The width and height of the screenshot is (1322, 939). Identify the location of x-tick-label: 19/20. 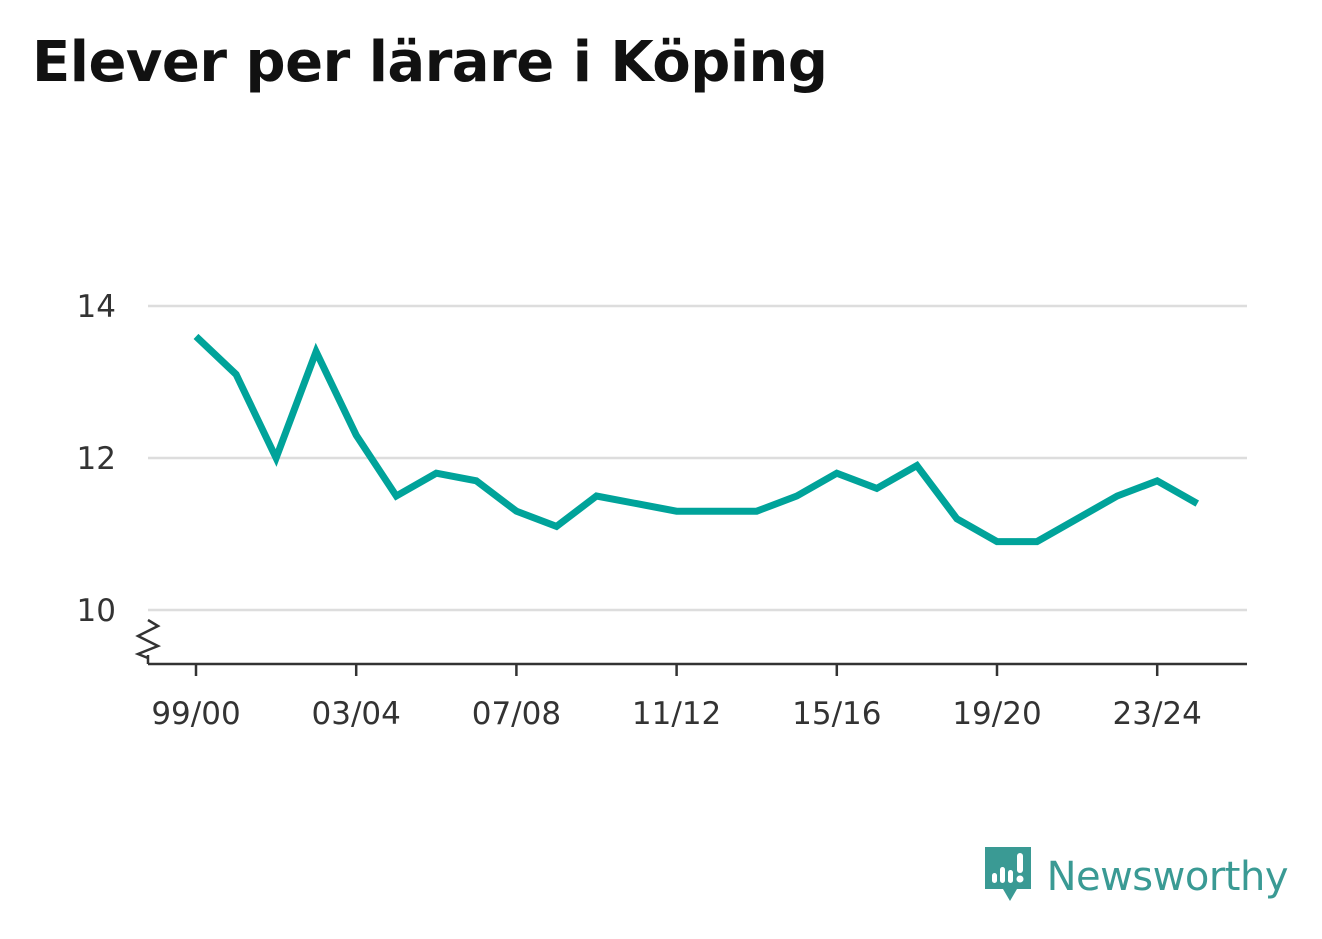
(996, 714).